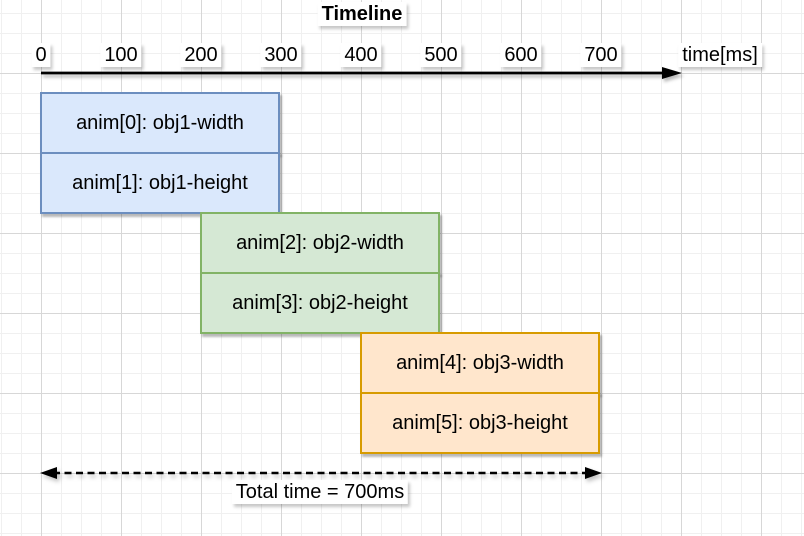 This screenshot has height=536, width=804. I want to click on anim-bar-2-label: anim[2]: obj2-width, so click(320, 242).